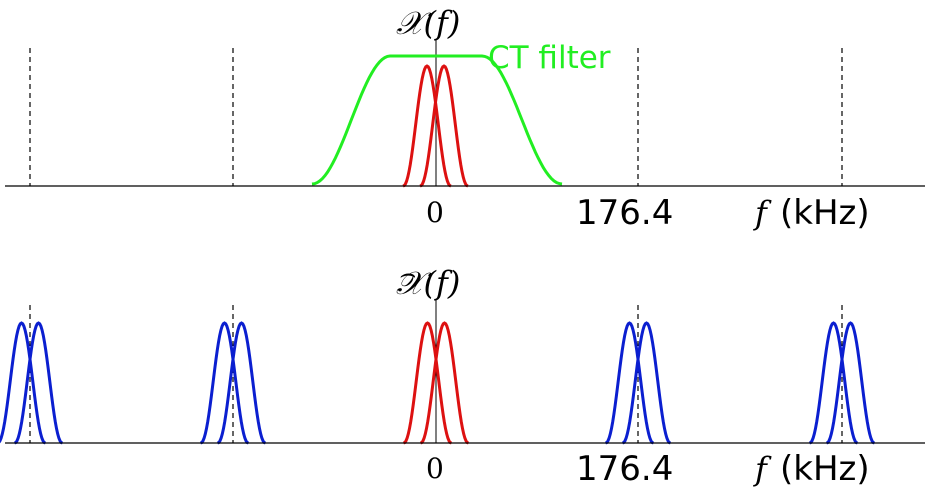  I want to click on image-lobe-left-b, so click(241, 383).